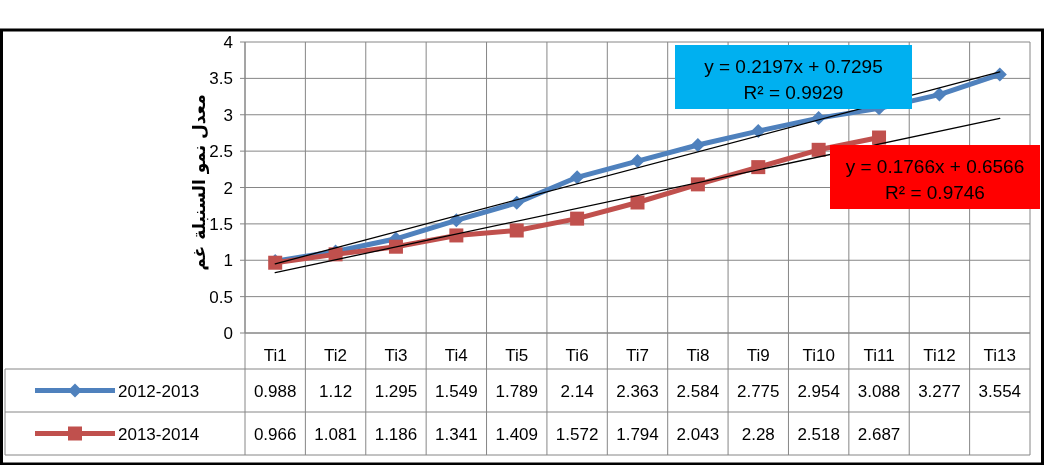 This screenshot has width=1044, height=465. What do you see at coordinates (228, 115) in the screenshot?
I see `y-tick-label: 3` at bounding box center [228, 115].